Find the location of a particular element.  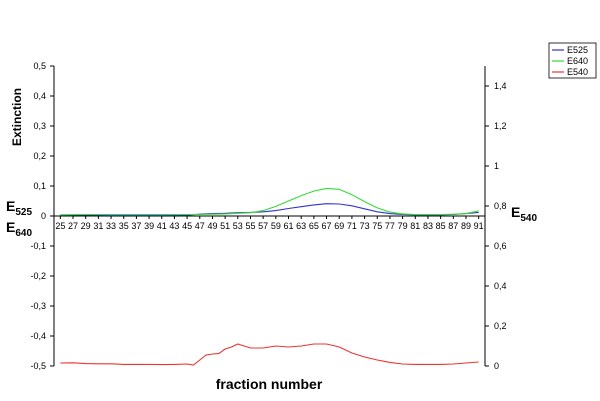

series-line-e540 is located at coordinates (269, 354).